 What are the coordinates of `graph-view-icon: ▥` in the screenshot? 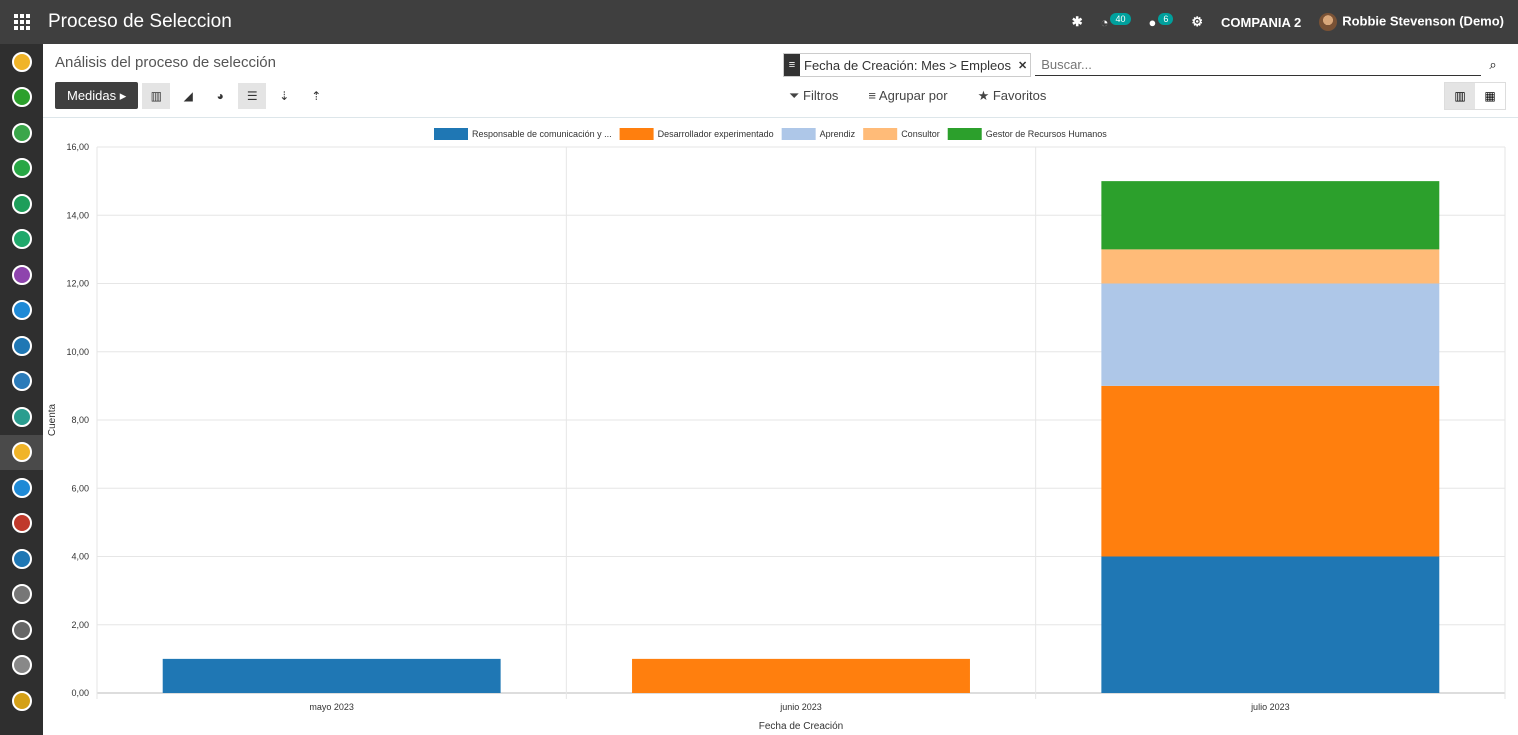 It's located at (1460, 96).